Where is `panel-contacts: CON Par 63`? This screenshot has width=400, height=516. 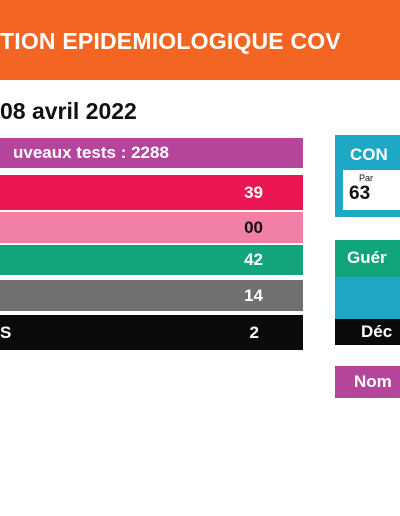
panel-contacts: CON Par 63 is located at coordinates (367, 176).